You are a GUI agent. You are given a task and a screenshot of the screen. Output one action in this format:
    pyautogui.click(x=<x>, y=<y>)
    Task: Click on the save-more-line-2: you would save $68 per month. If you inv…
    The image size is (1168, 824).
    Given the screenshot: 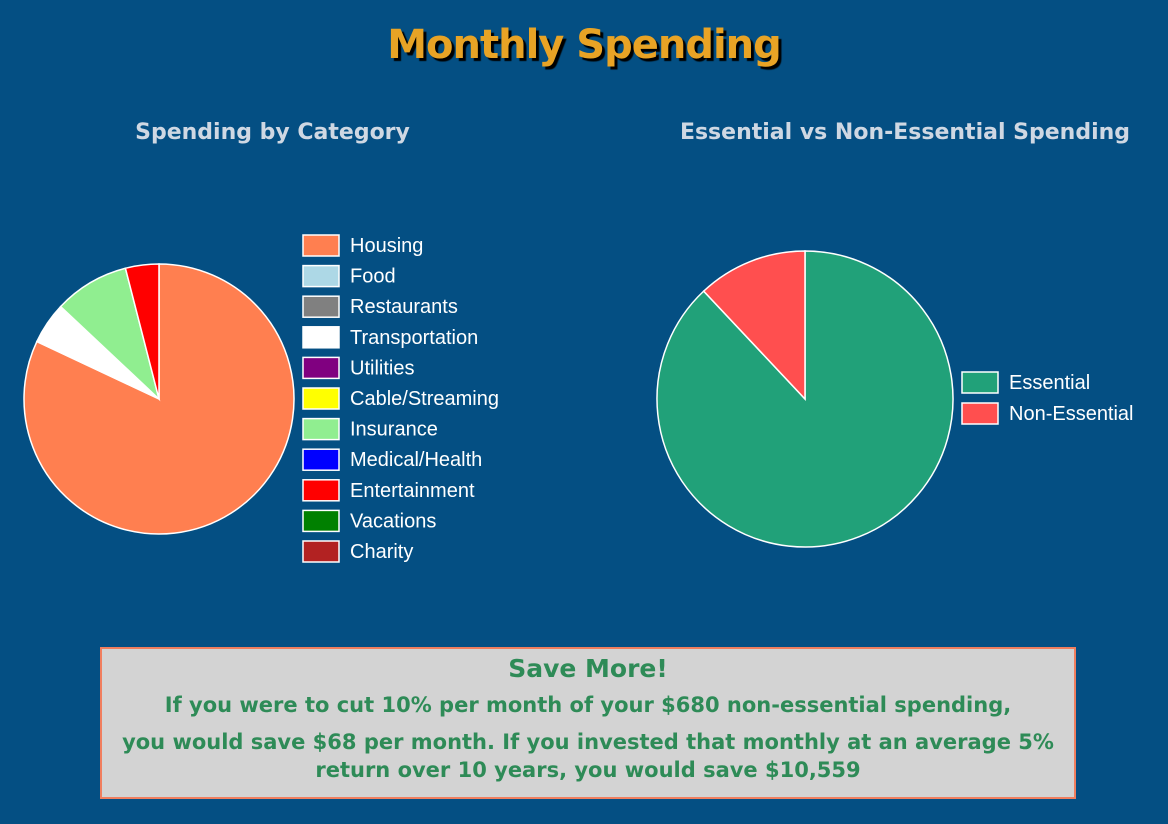 What is the action you would take?
    pyautogui.click(x=588, y=756)
    